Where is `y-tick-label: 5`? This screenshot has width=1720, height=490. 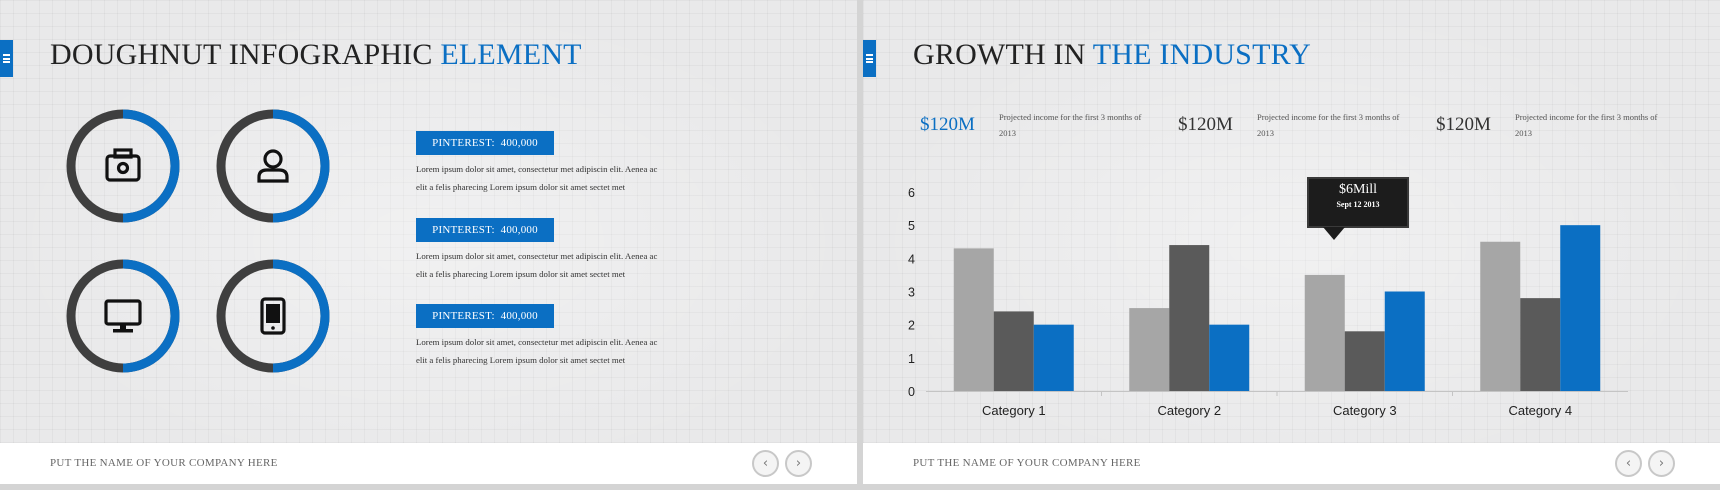 y-tick-label: 5 is located at coordinates (911, 226).